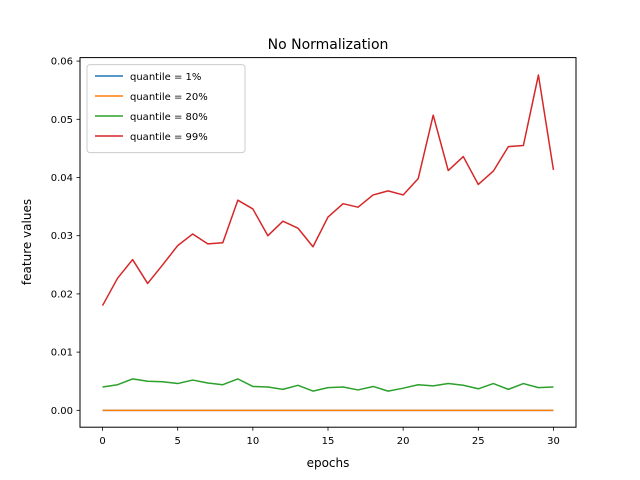 This screenshot has height=480, width=640. What do you see at coordinates (62, 353) in the screenshot?
I see `y-tick-label: 0.01` at bounding box center [62, 353].